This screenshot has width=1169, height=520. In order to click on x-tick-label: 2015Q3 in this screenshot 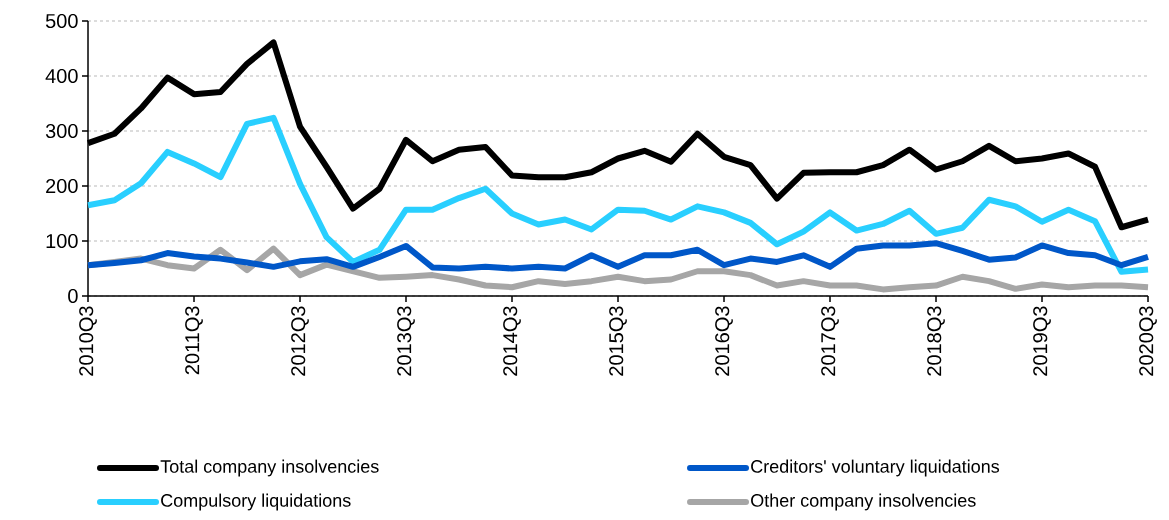, I will do `click(618, 341)`.